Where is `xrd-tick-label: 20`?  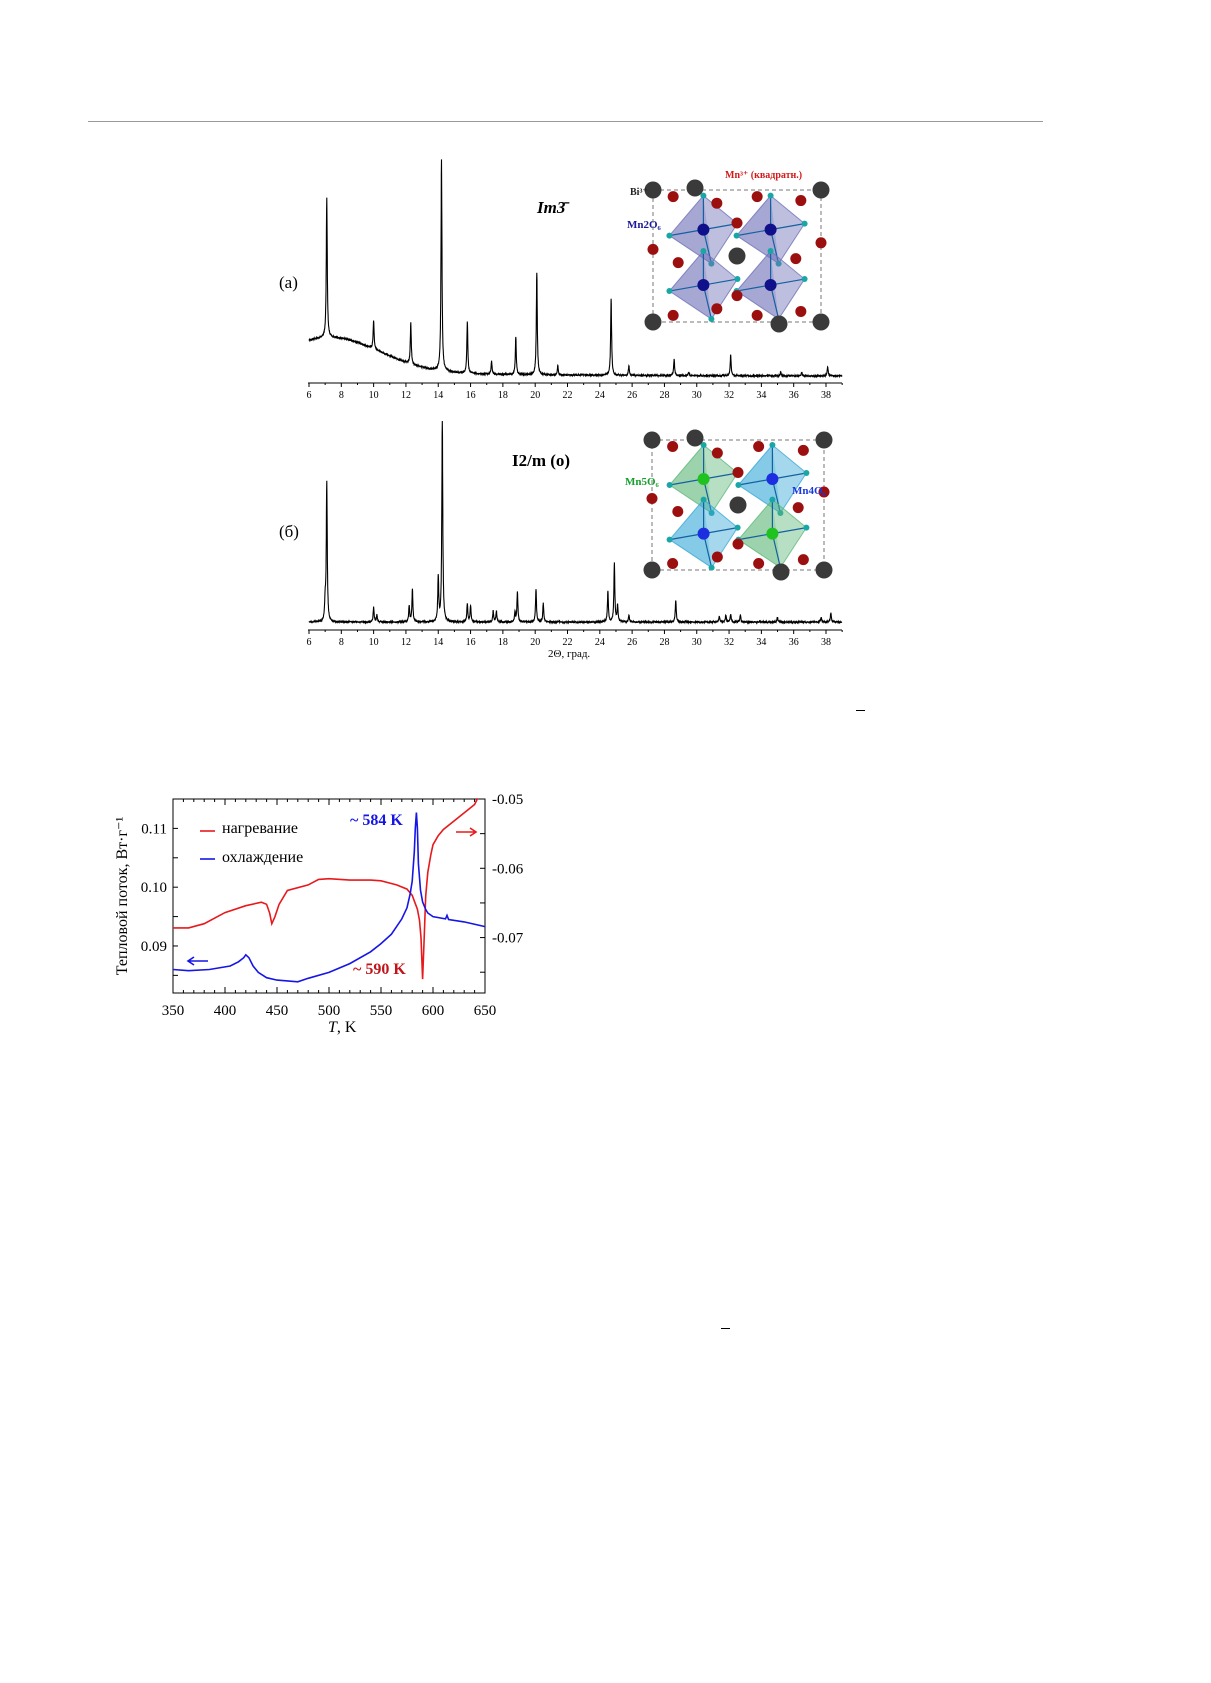 xrd-tick-label: 20 is located at coordinates (535, 395).